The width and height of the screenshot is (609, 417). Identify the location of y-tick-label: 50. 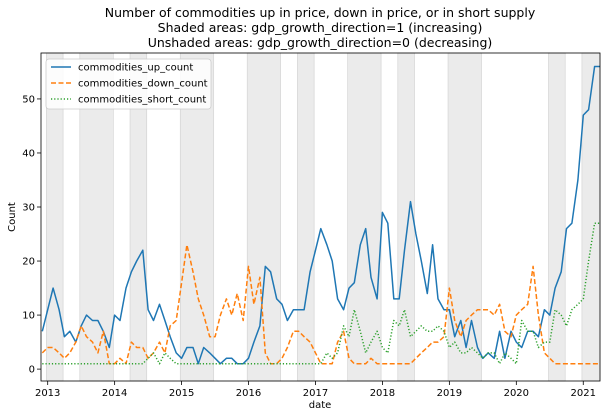
(28, 99).